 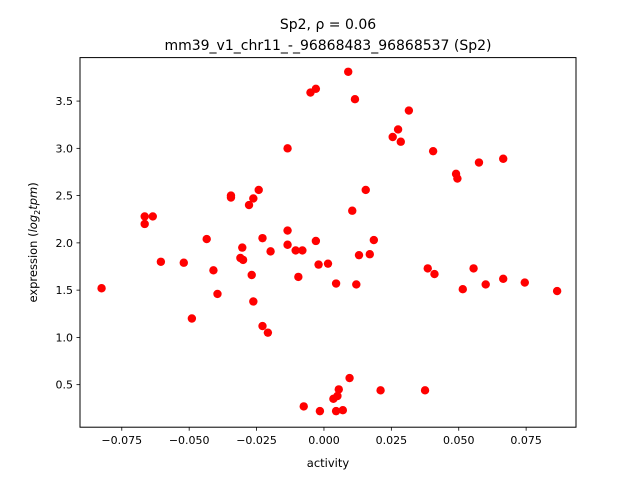 I want to click on y-tick-label: 2.0, so click(x=65, y=243).